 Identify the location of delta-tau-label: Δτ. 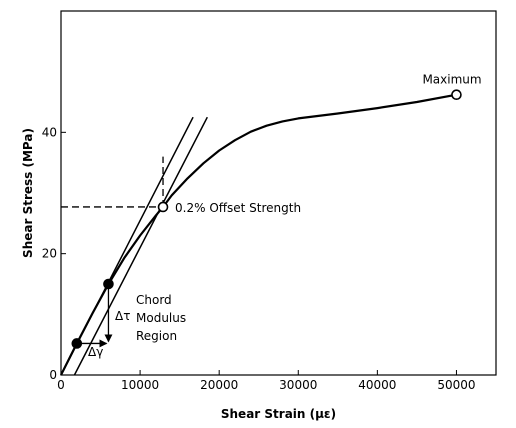
(122, 316).